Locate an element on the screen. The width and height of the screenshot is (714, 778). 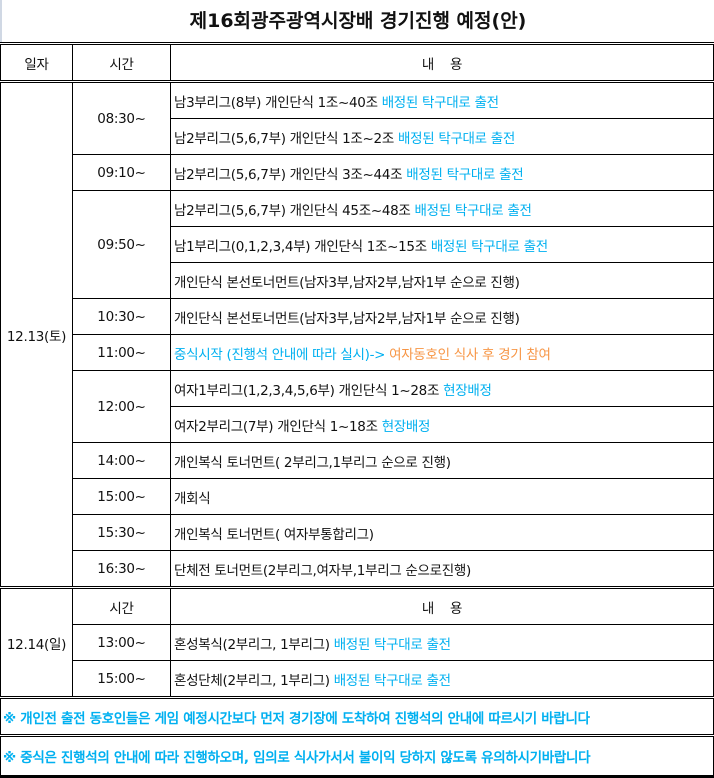
content-text: 개인복식 토너먼트( 여자부통합리그) is located at coordinates (274, 534).